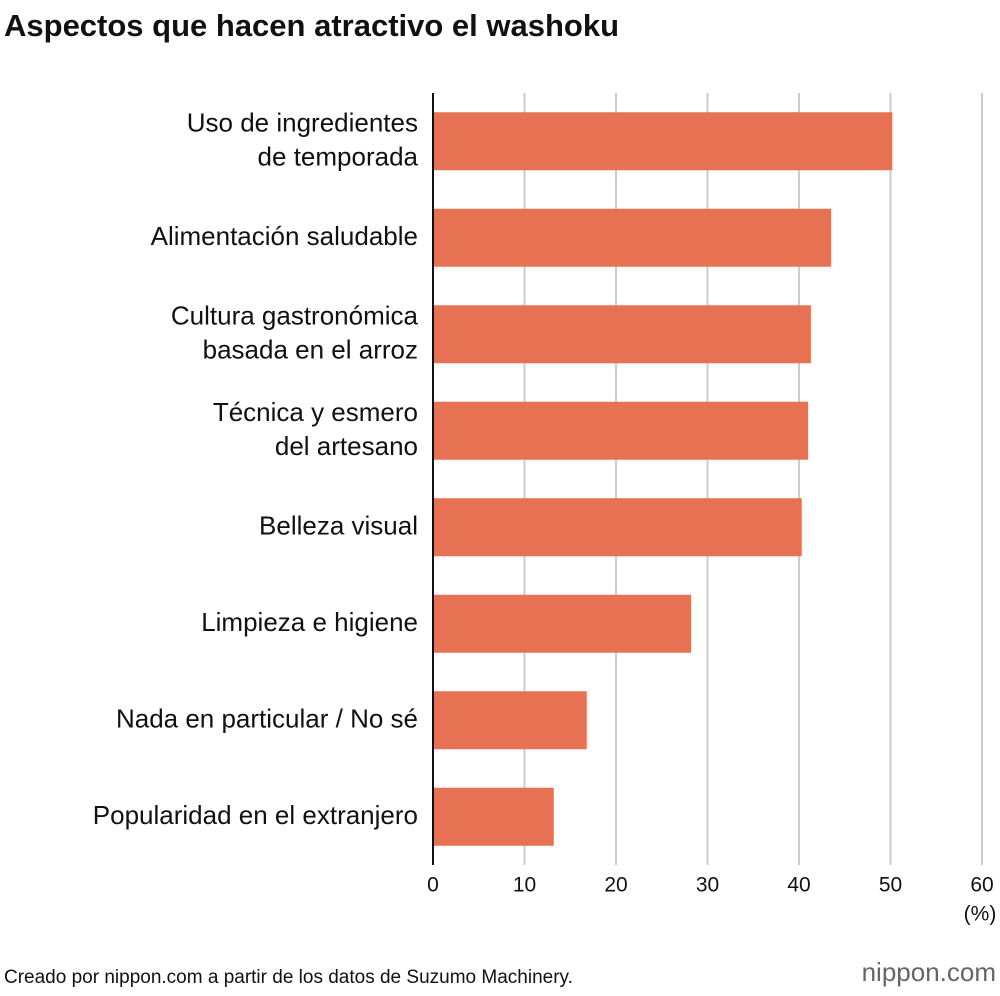 The width and height of the screenshot is (1000, 996). Describe the element at coordinates (615, 885) in the screenshot. I see `x-tick-label: 20` at that location.